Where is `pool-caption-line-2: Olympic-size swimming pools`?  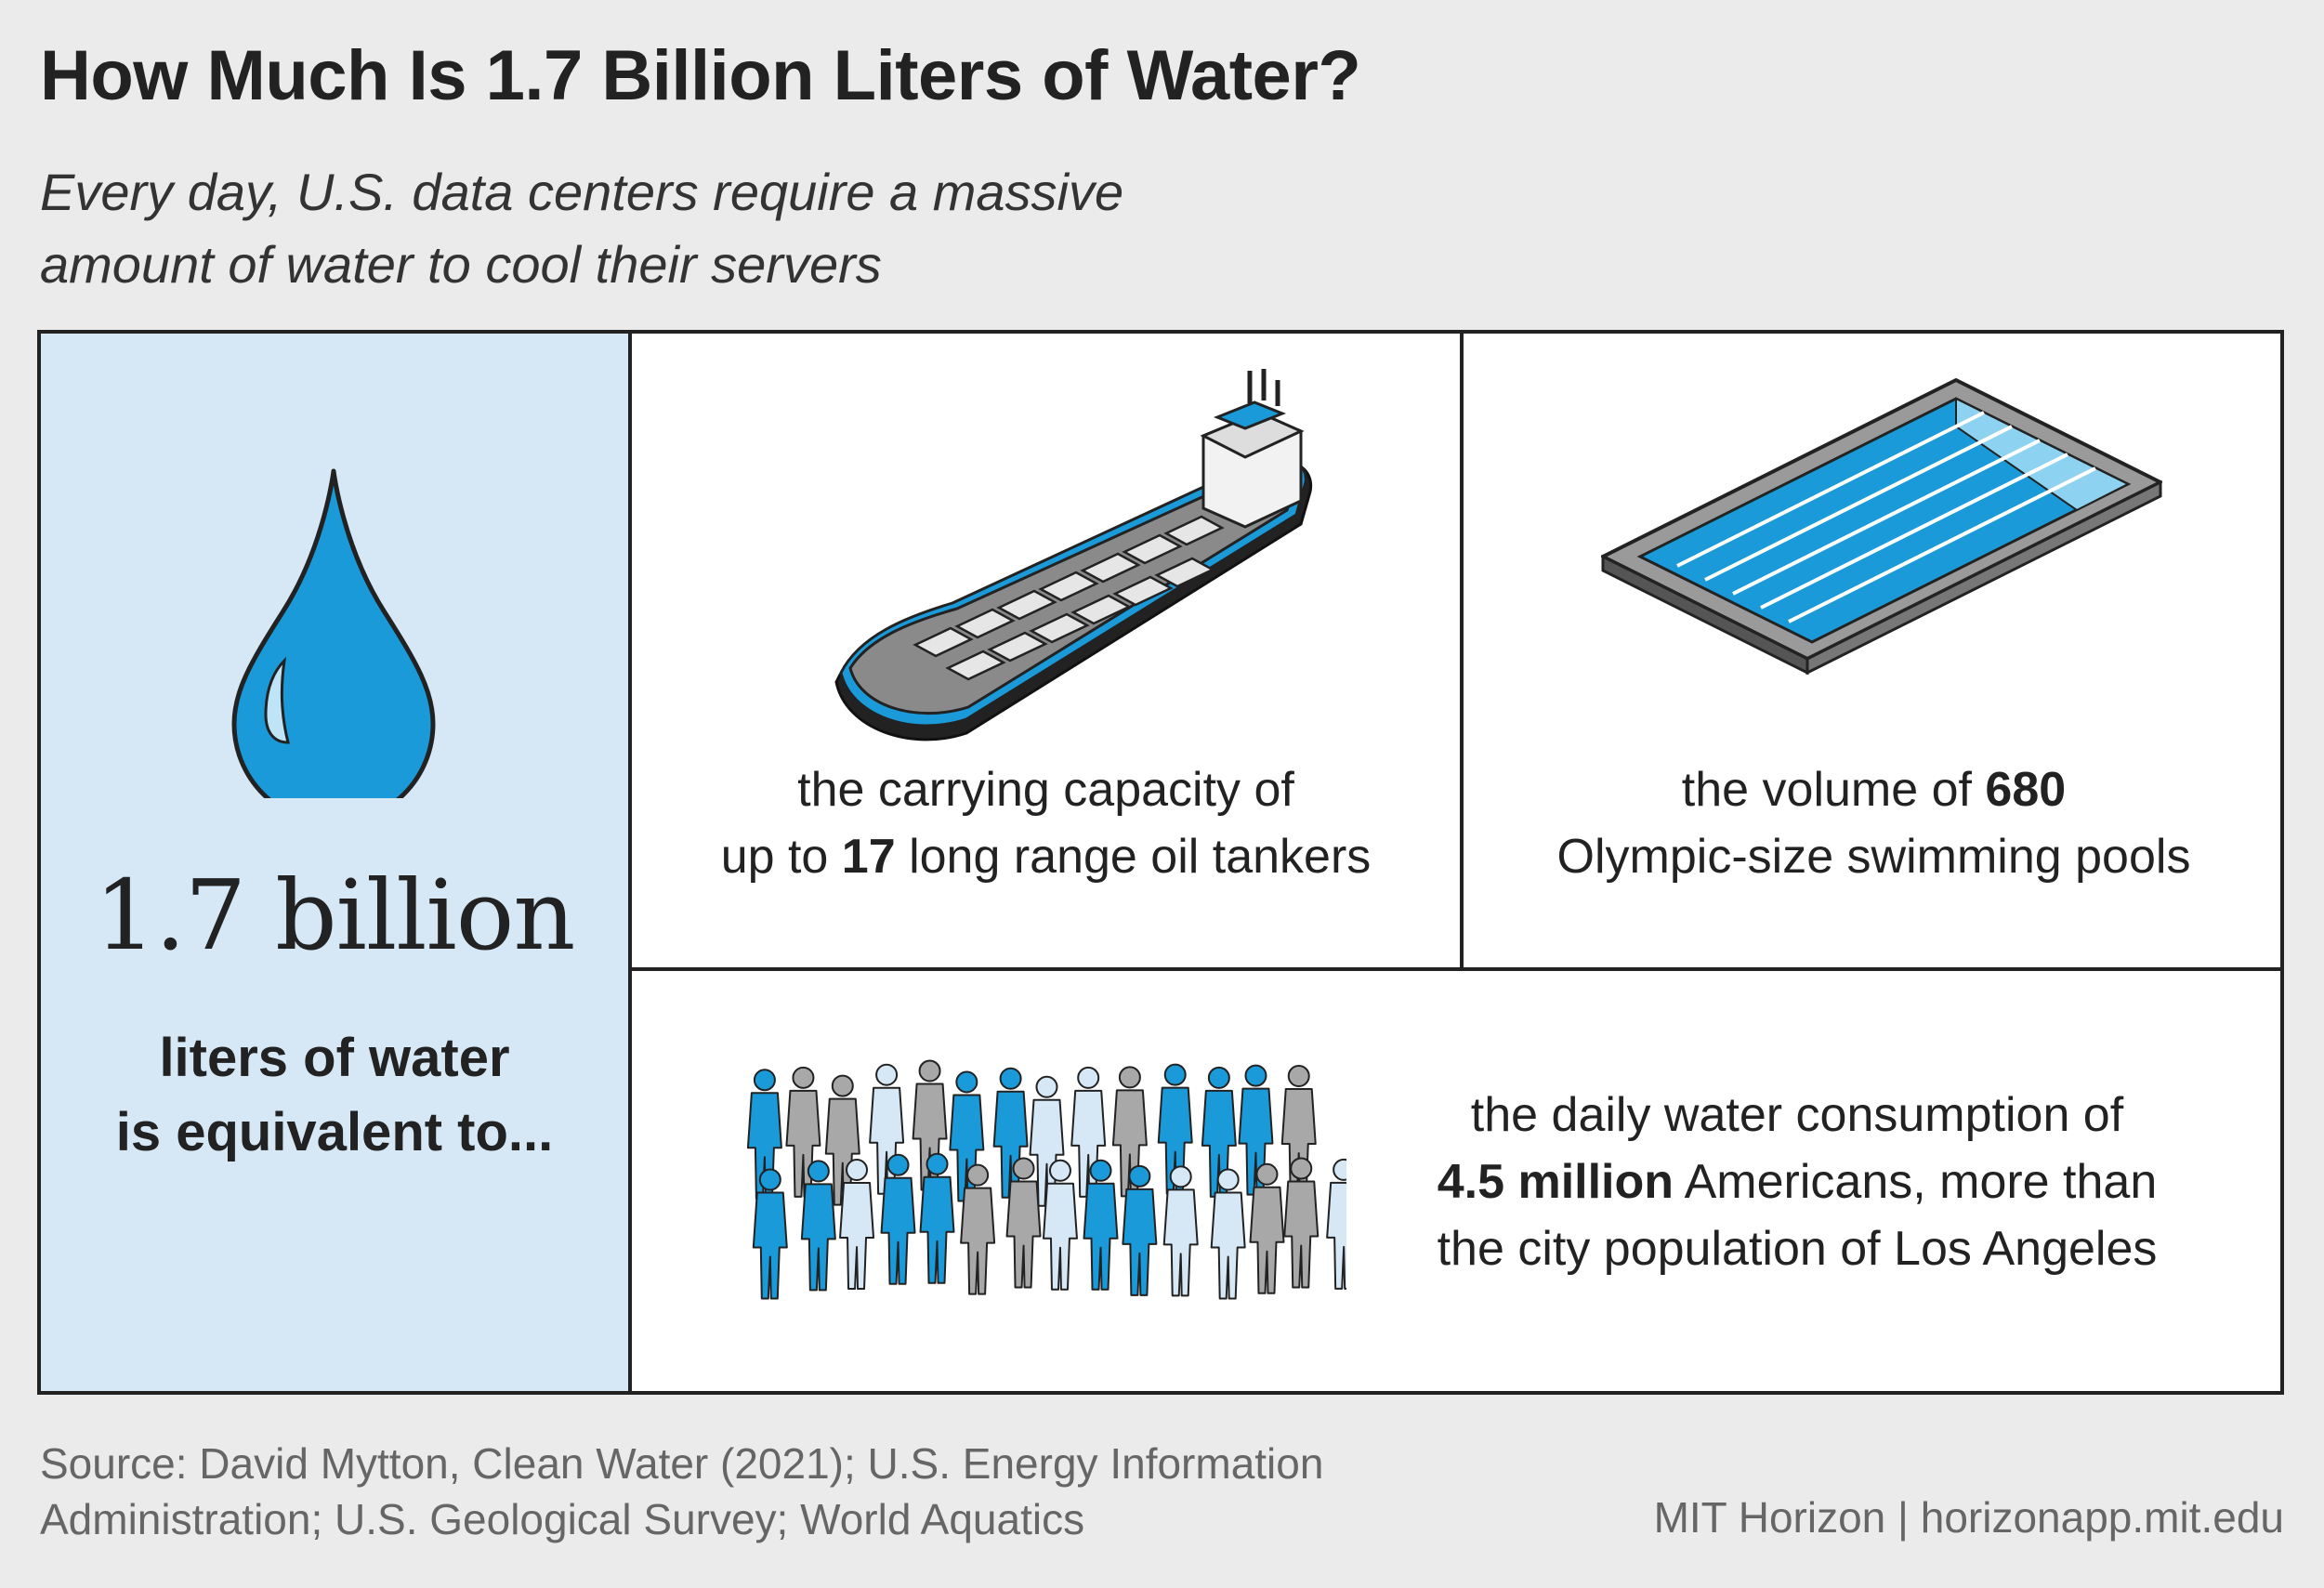
pool-caption-line-2: Olympic-size swimming pools is located at coordinates (1873, 857).